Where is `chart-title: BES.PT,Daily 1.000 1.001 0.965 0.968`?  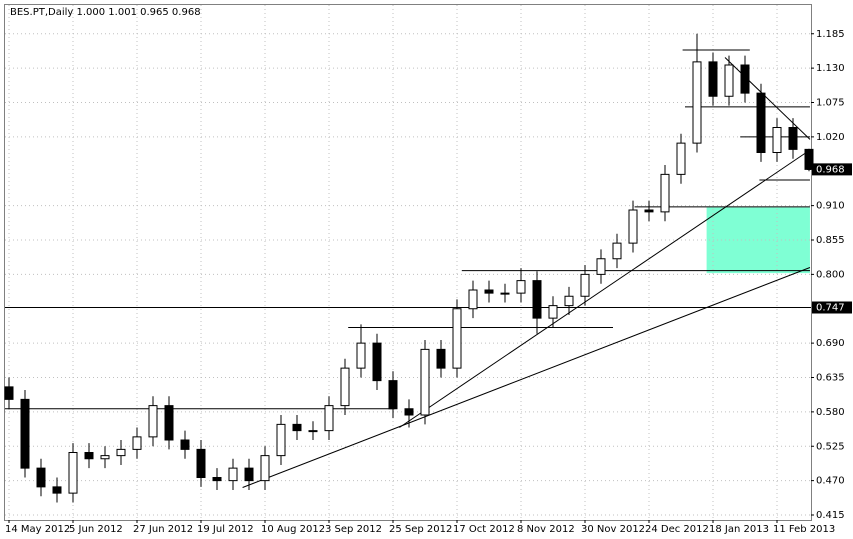 chart-title: BES.PT,Daily 1.000 1.001 0.965 0.968 is located at coordinates (105, 12).